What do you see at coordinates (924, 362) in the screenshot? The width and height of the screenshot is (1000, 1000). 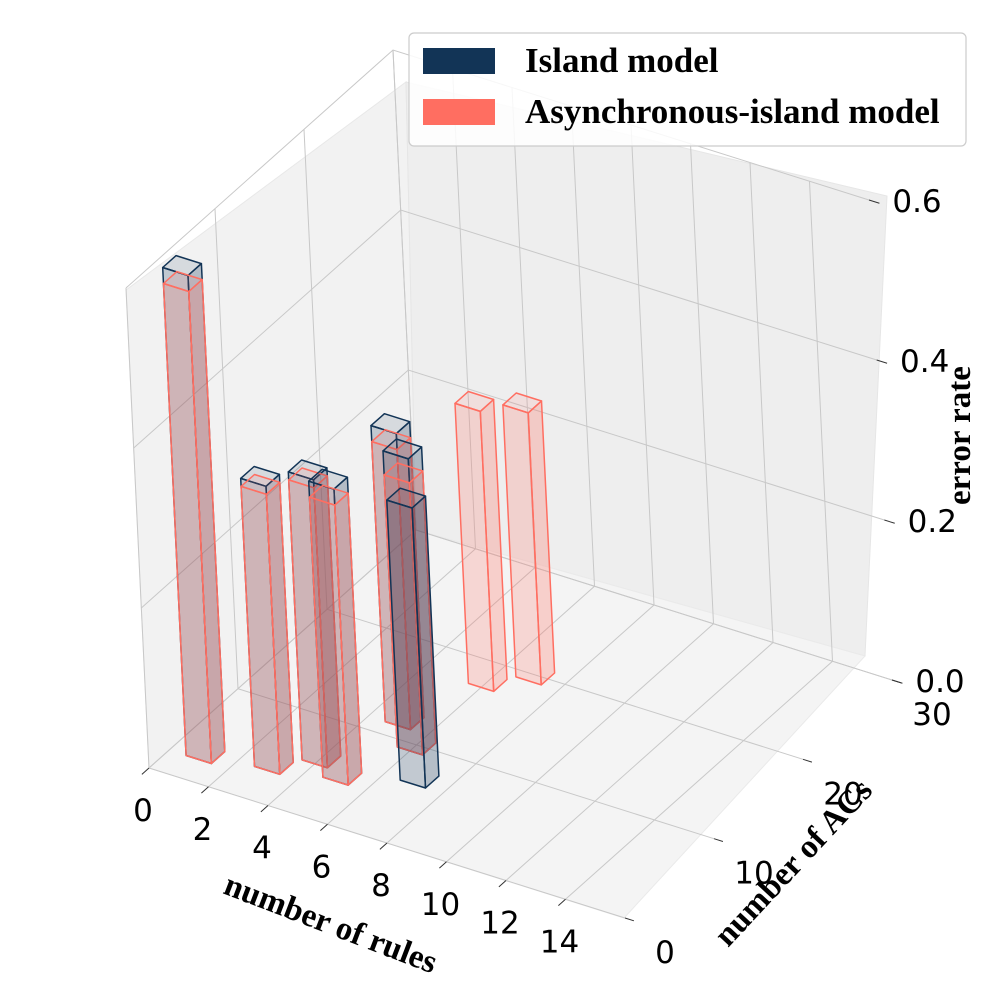 I see `z-tick-label: 0.4` at bounding box center [924, 362].